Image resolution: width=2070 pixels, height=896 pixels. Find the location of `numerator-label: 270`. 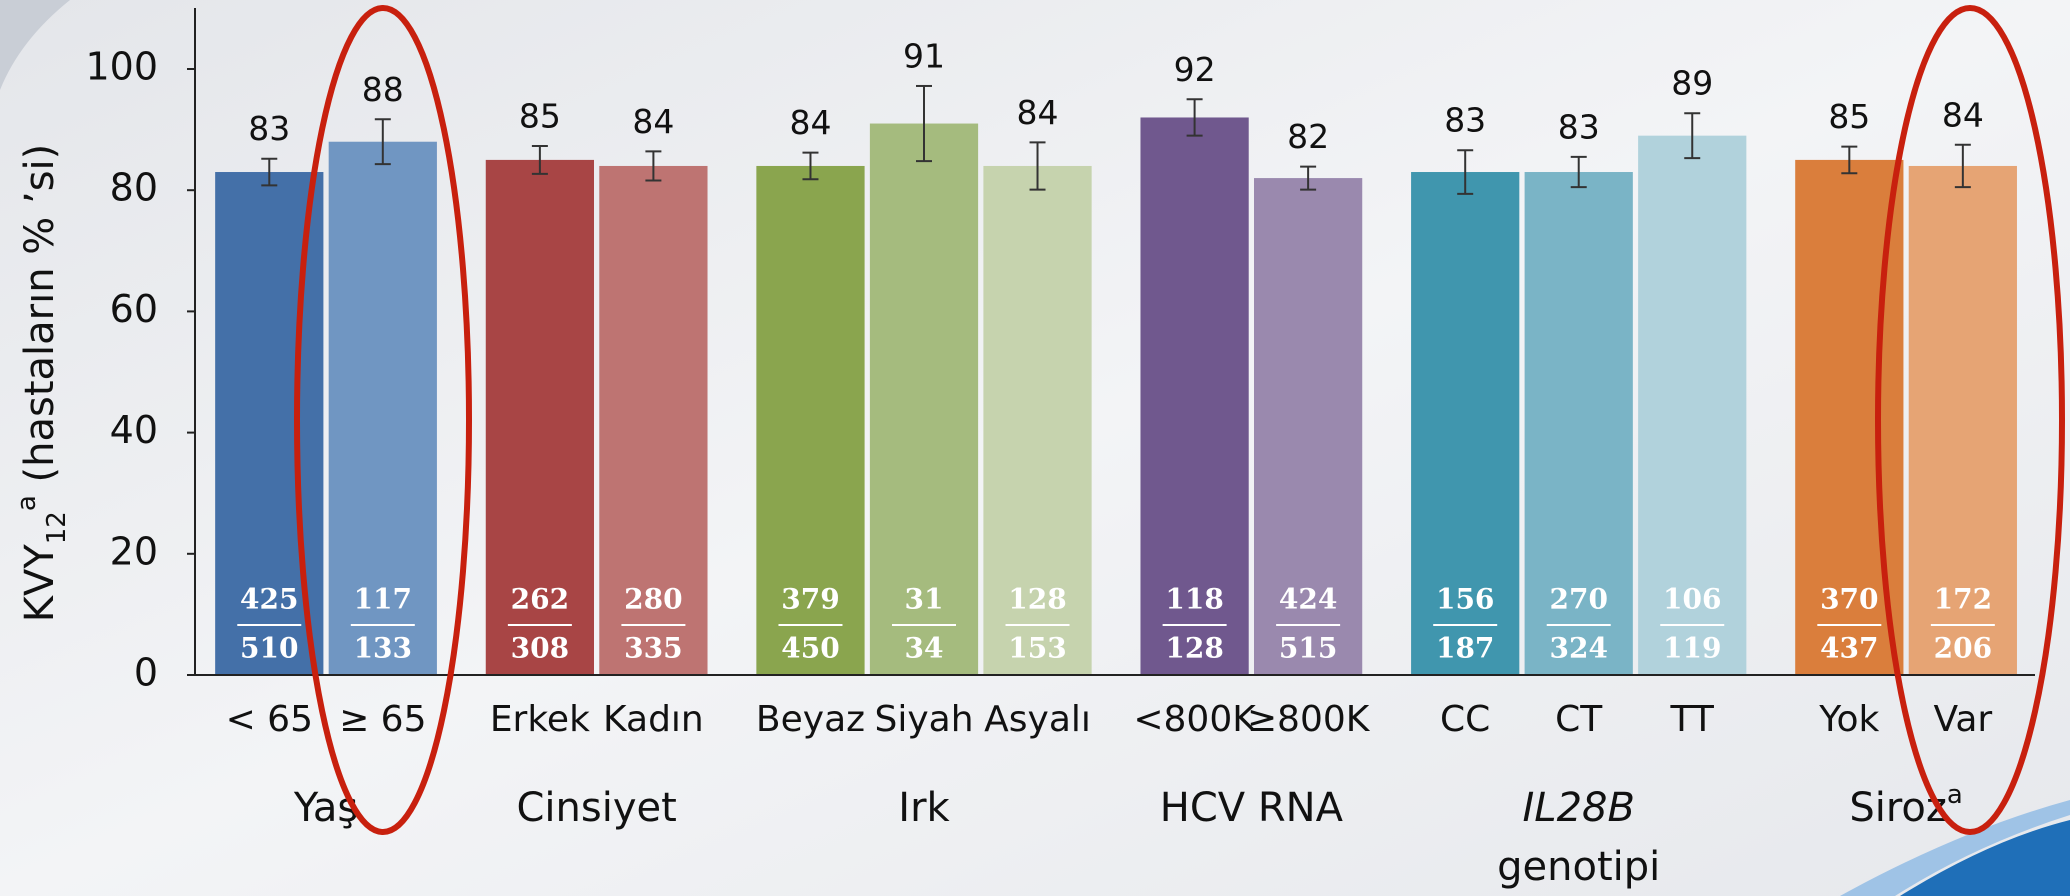

numerator-label: 270 is located at coordinates (1578, 599).